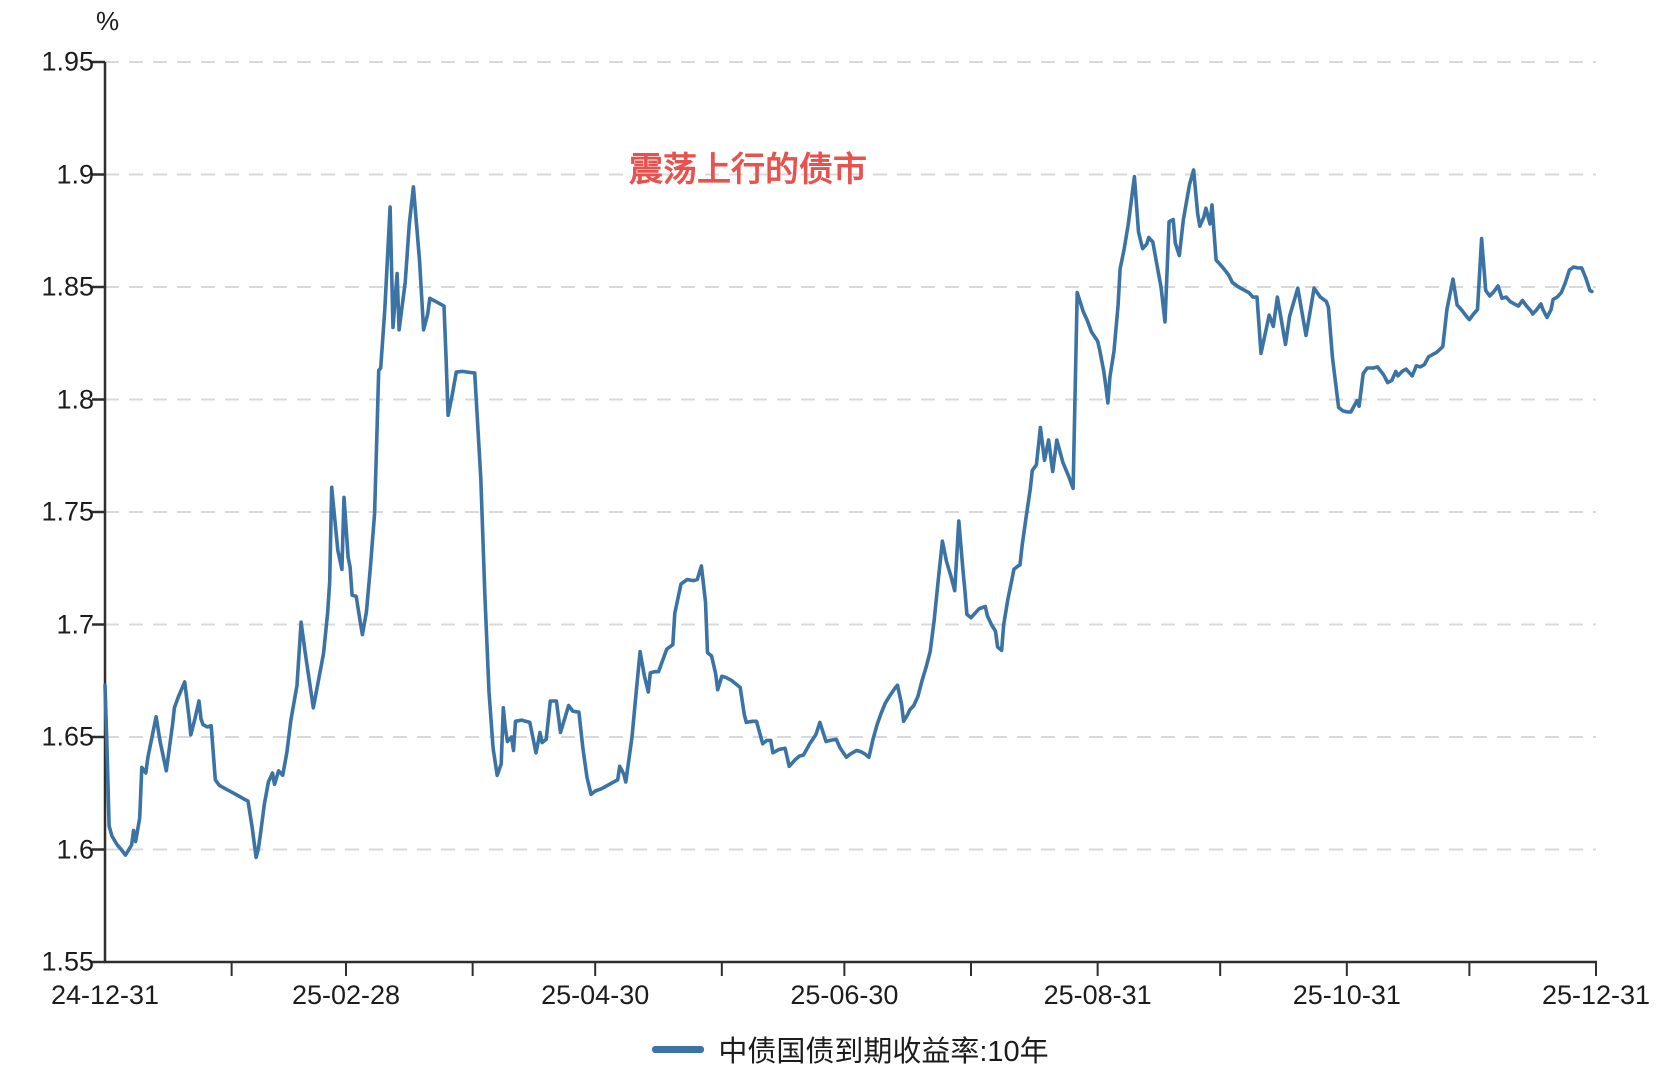 The image size is (1668, 1076). What do you see at coordinates (1097, 995) in the screenshot?
I see `x-axis-tick-label: 25-08-31` at bounding box center [1097, 995].